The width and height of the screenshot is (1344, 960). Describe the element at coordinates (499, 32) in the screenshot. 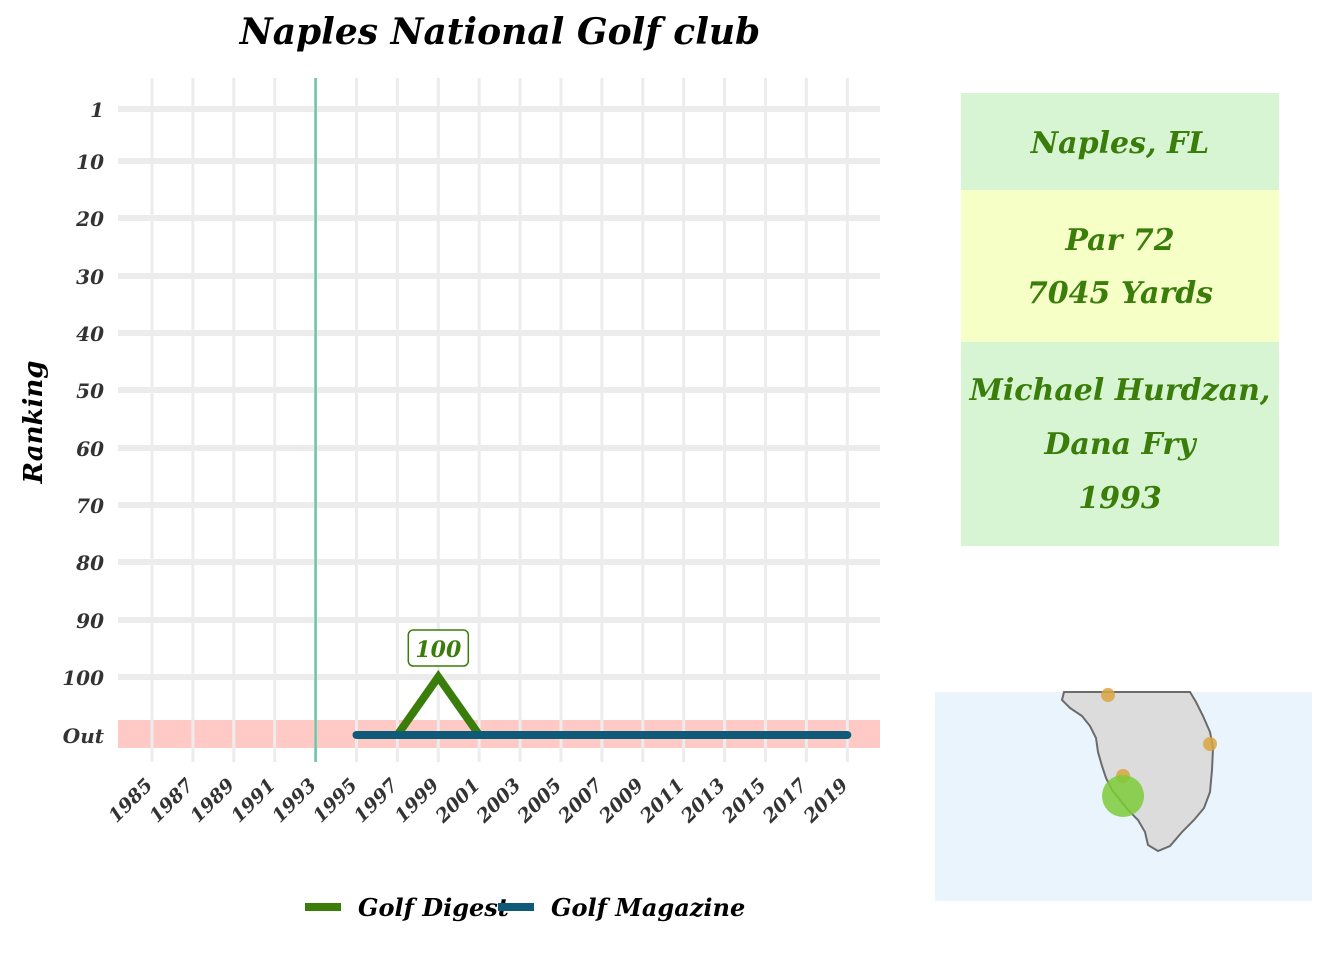

I see `chart-title: Naples National Golf club` at that location.